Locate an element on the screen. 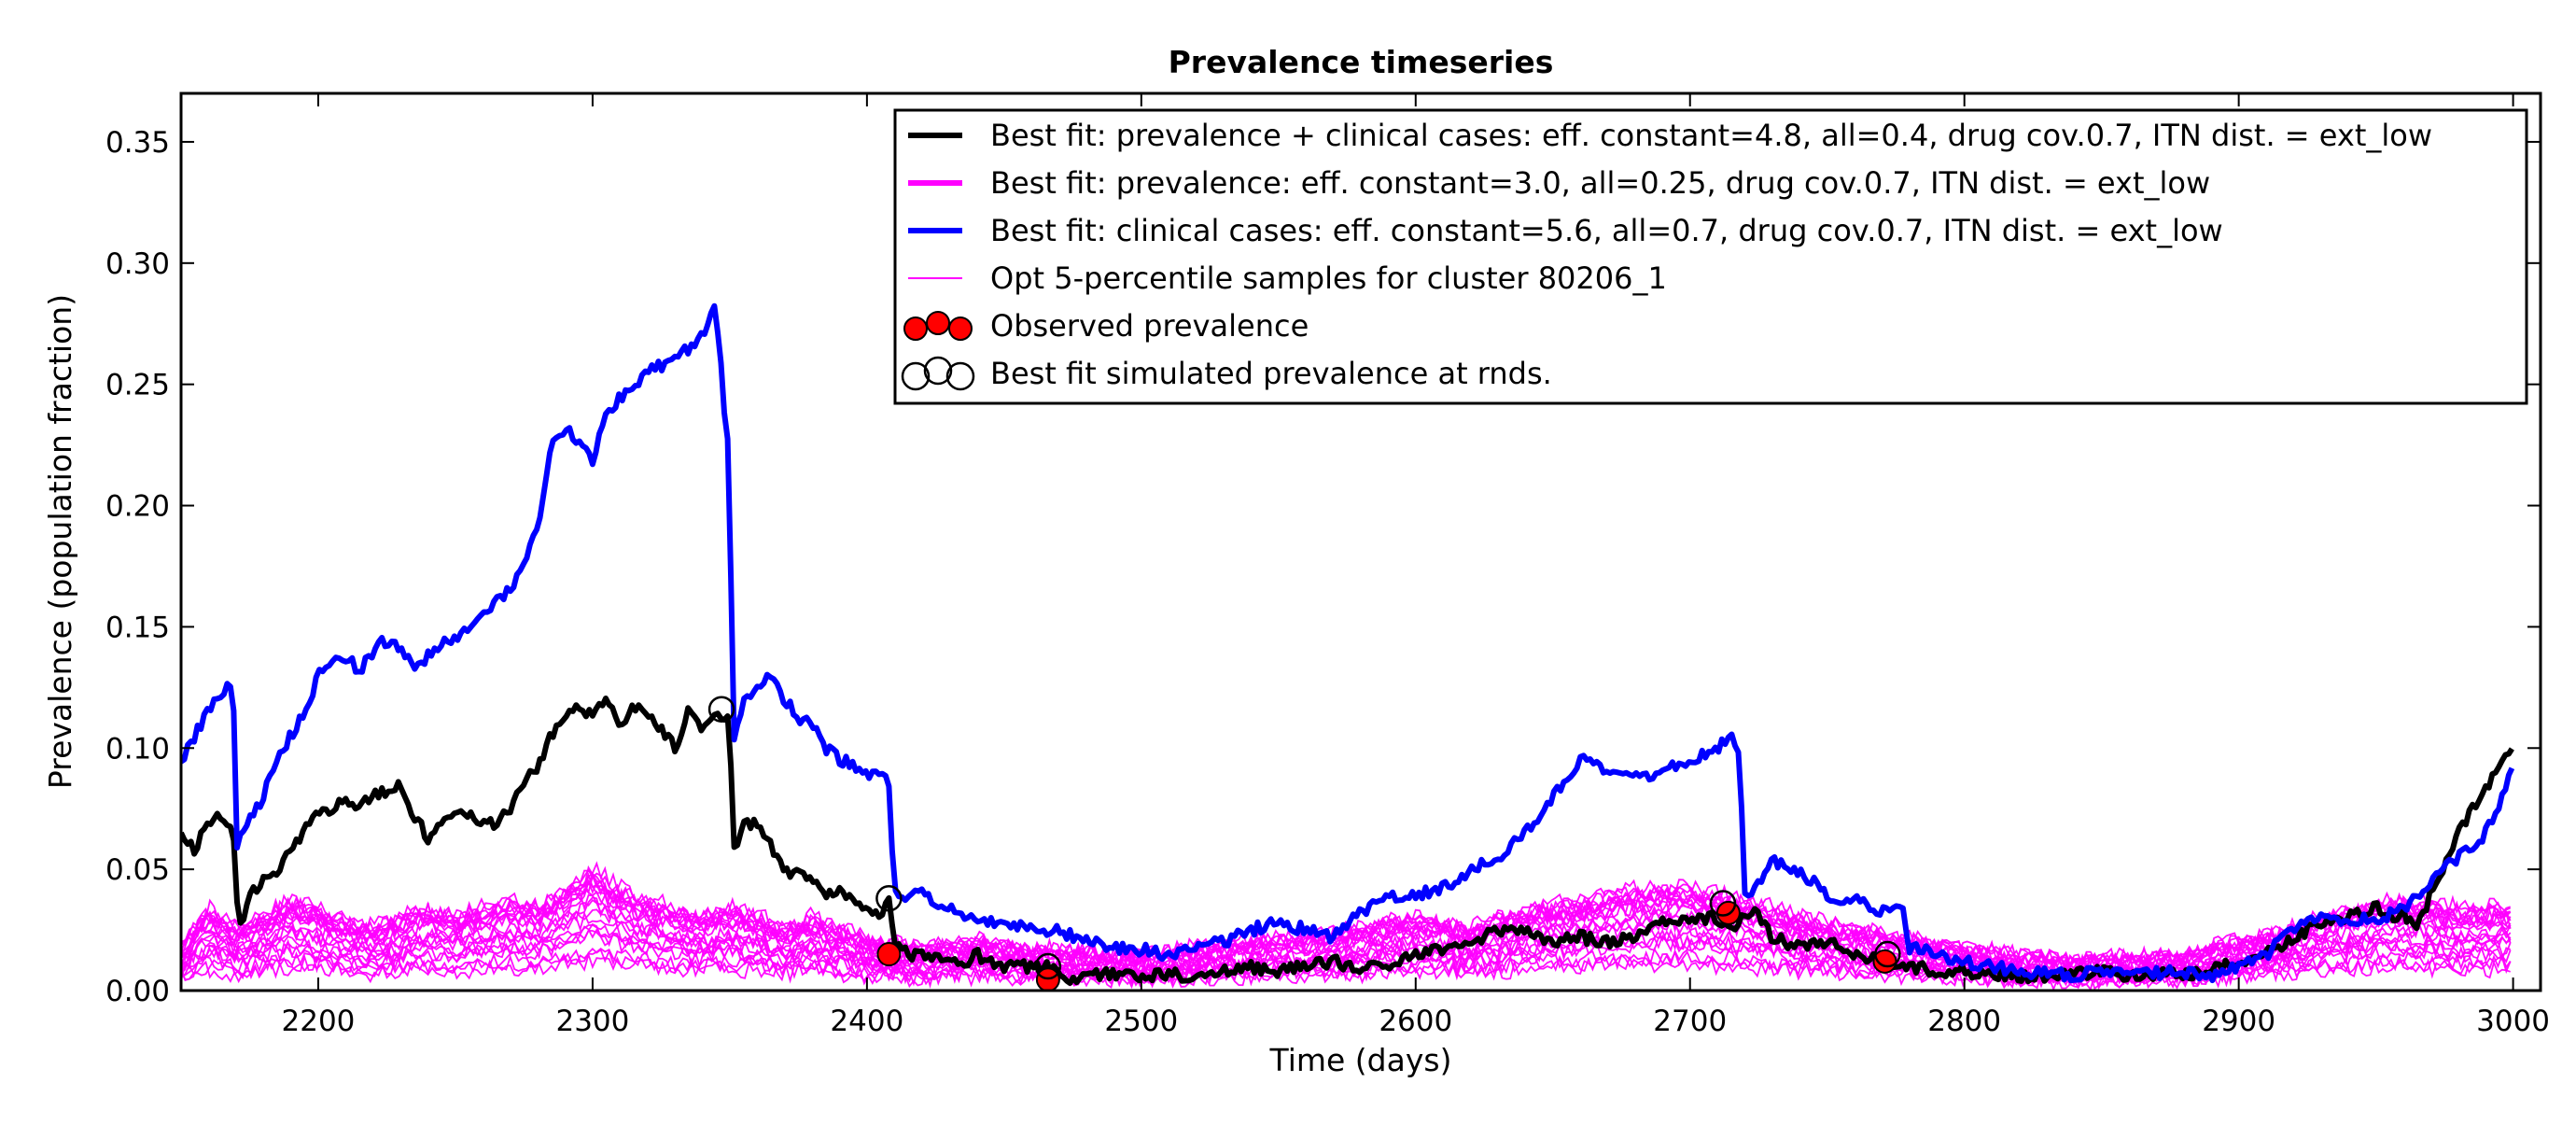 This screenshot has height=1125, width=2576. legend-item: Best fit simulated prevalence at rnds. is located at coordinates (1226, 373).